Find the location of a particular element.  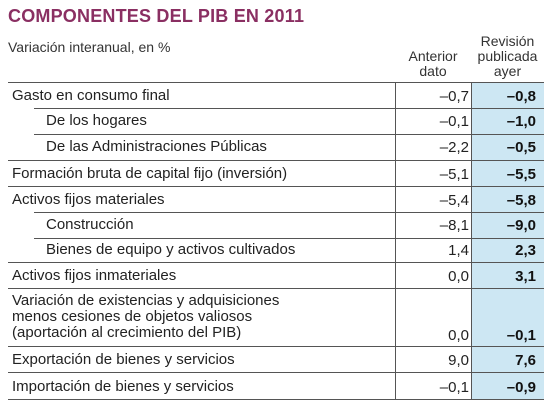

value-revision: –5,8 is located at coordinates (521, 200).